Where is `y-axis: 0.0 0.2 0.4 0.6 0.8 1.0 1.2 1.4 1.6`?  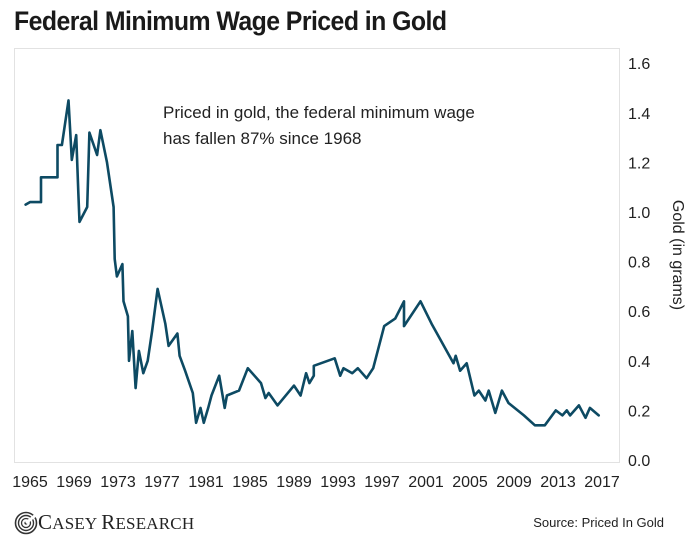
y-axis: 0.0 0.2 0.4 0.6 0.8 1.0 1.2 1.4 1.6 is located at coordinates (639, 263).